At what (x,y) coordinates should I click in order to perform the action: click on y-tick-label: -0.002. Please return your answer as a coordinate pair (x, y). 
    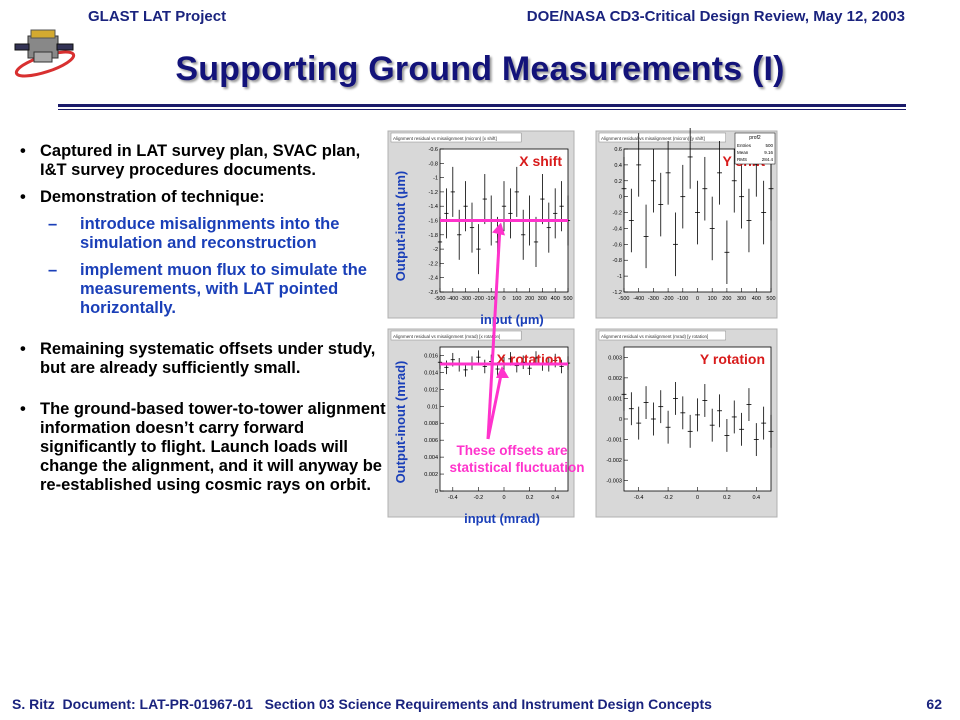
    Looking at the image, I should click on (614, 461).